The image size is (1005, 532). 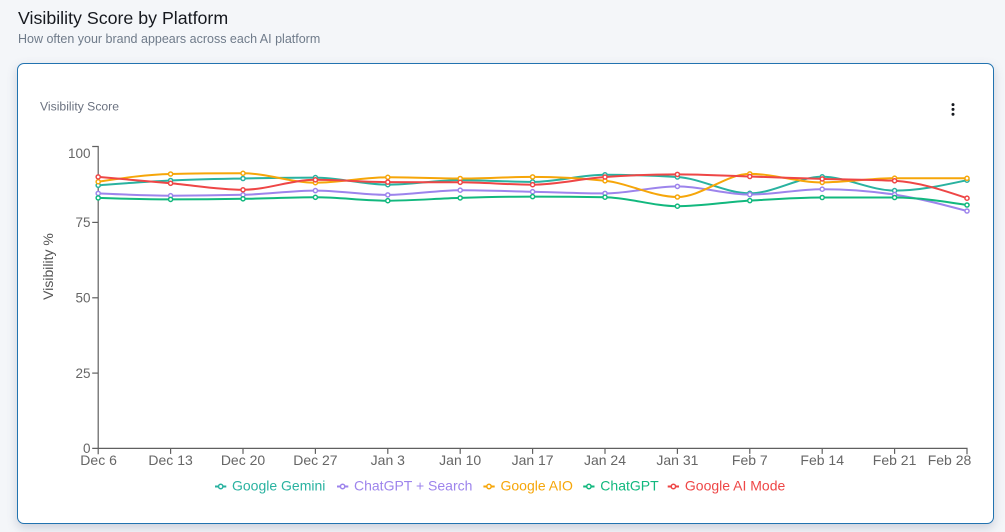 What do you see at coordinates (170, 460) in the screenshot?
I see `svg-text: Dec 13` at bounding box center [170, 460].